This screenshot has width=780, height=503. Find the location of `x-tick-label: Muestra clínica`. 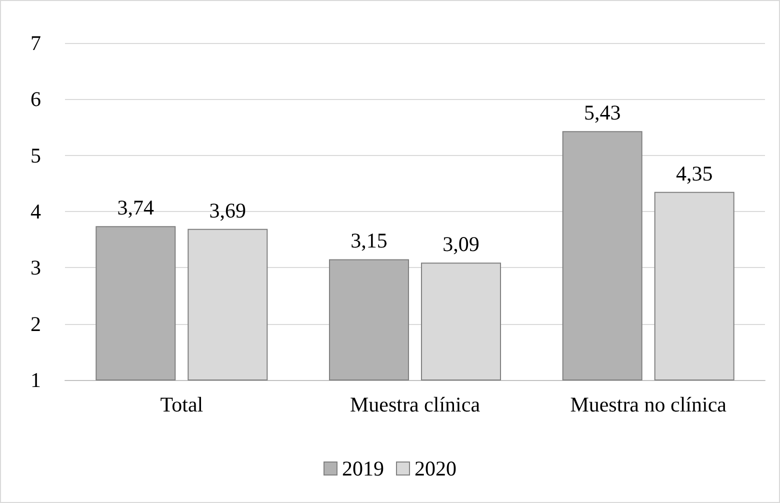

x-tick-label: Muestra clínica is located at coordinates (415, 404).